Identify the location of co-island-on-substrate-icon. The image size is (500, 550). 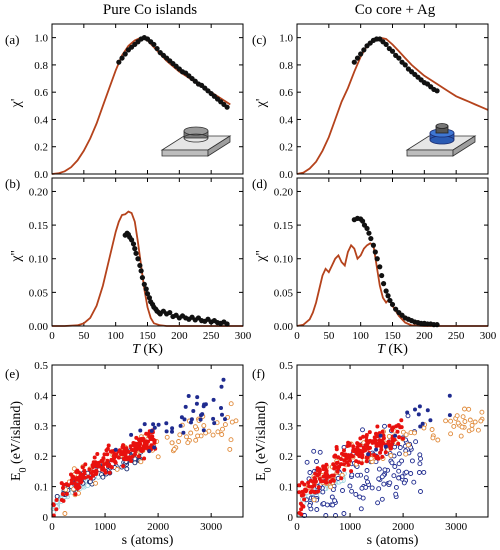
(196, 141).